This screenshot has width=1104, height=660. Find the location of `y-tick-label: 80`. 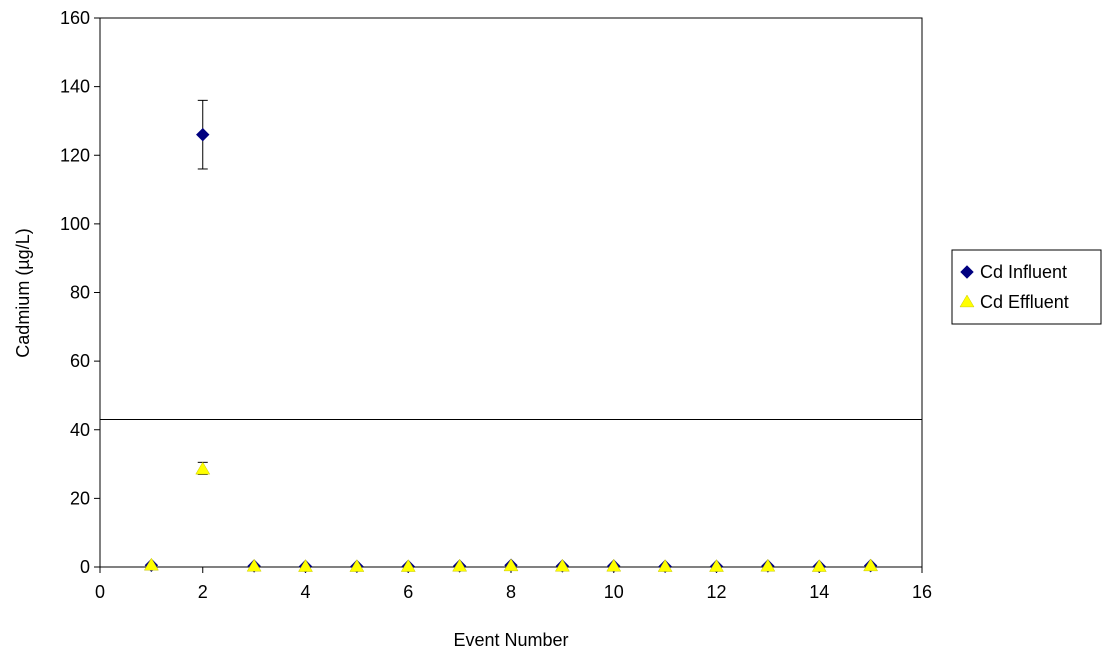

y-tick-label: 80 is located at coordinates (80, 293).